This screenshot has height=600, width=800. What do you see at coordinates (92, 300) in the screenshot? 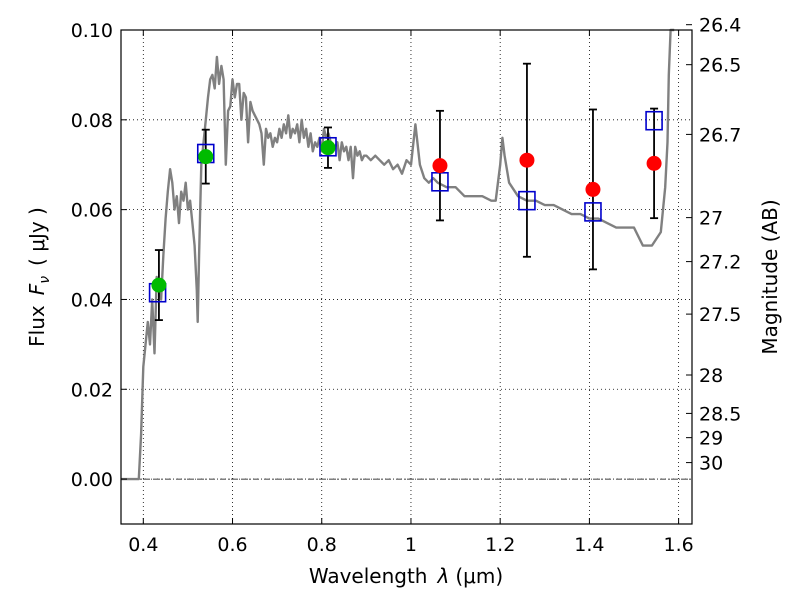
I see `y-tick-label: 0.04` at bounding box center [92, 300].